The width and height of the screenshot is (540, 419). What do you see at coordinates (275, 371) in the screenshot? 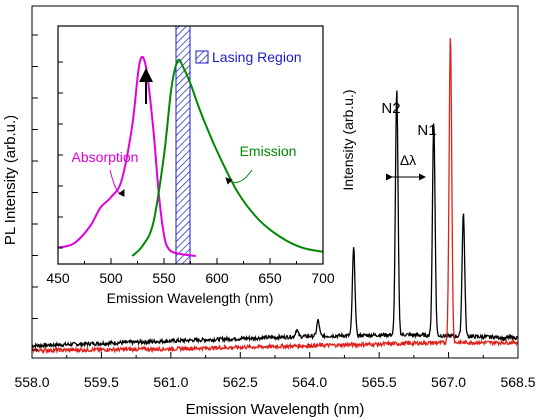
I see `main-x-axis: 558.0 559.5 561.0 562.5 564.0 565.5 567.0 568.5` at bounding box center [275, 371].